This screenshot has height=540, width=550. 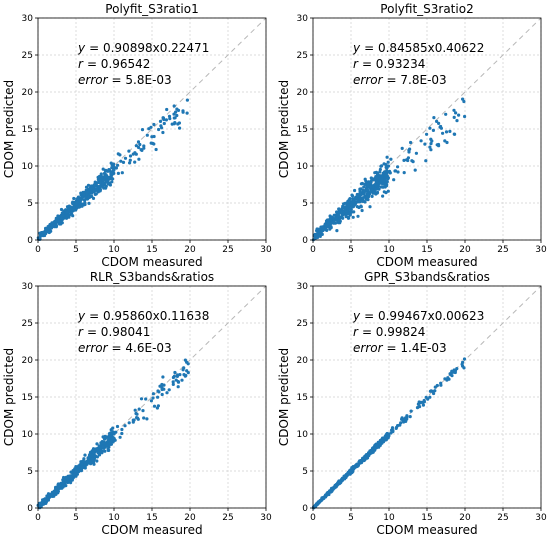 I want to click on x-tick-label: 10, so click(x=389, y=250).